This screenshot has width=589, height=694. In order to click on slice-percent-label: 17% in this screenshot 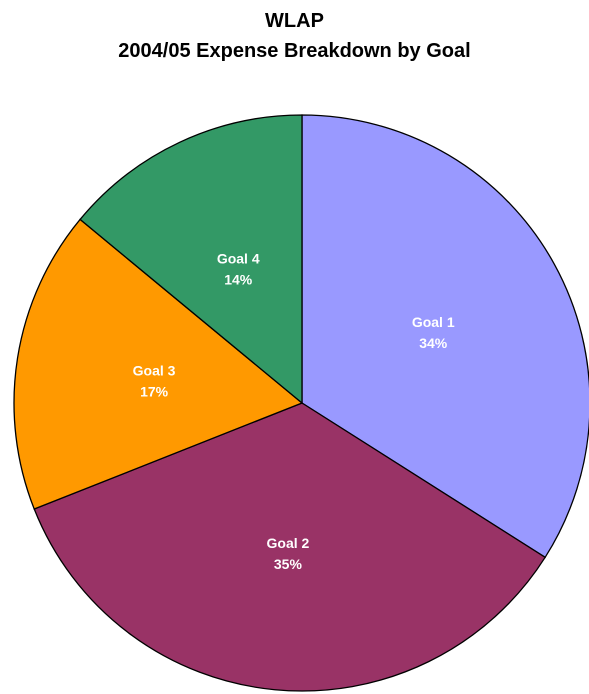, I will do `click(154, 392)`.